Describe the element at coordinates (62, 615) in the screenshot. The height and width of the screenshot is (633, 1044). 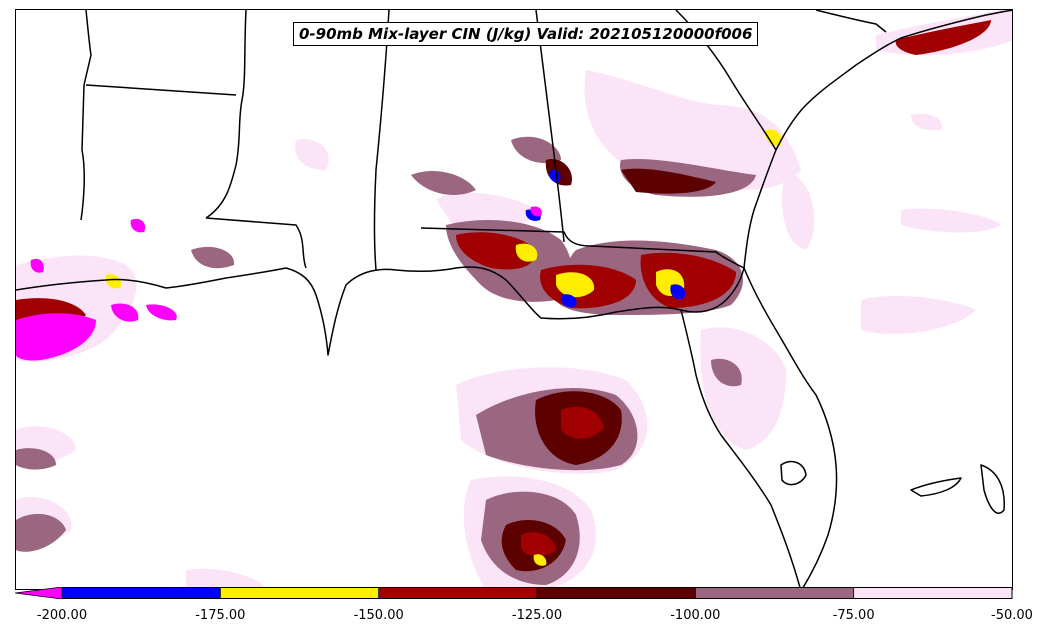
I see `colorbar-tick-label: -200.00` at that location.